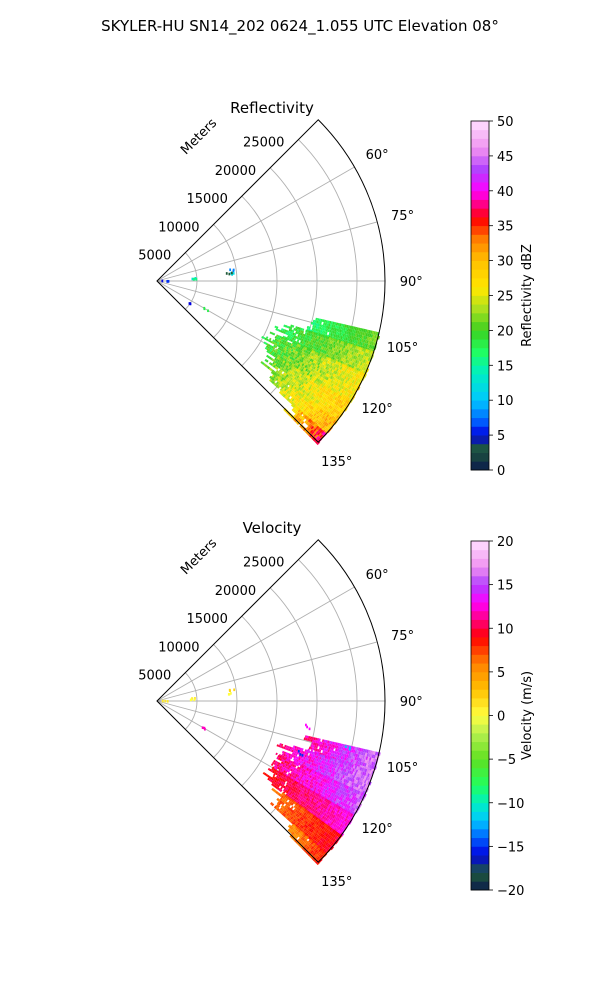 This screenshot has height=1000, width=600. Describe the element at coordinates (506, 760) in the screenshot. I see `colorbar-tick-label: −5` at that location.